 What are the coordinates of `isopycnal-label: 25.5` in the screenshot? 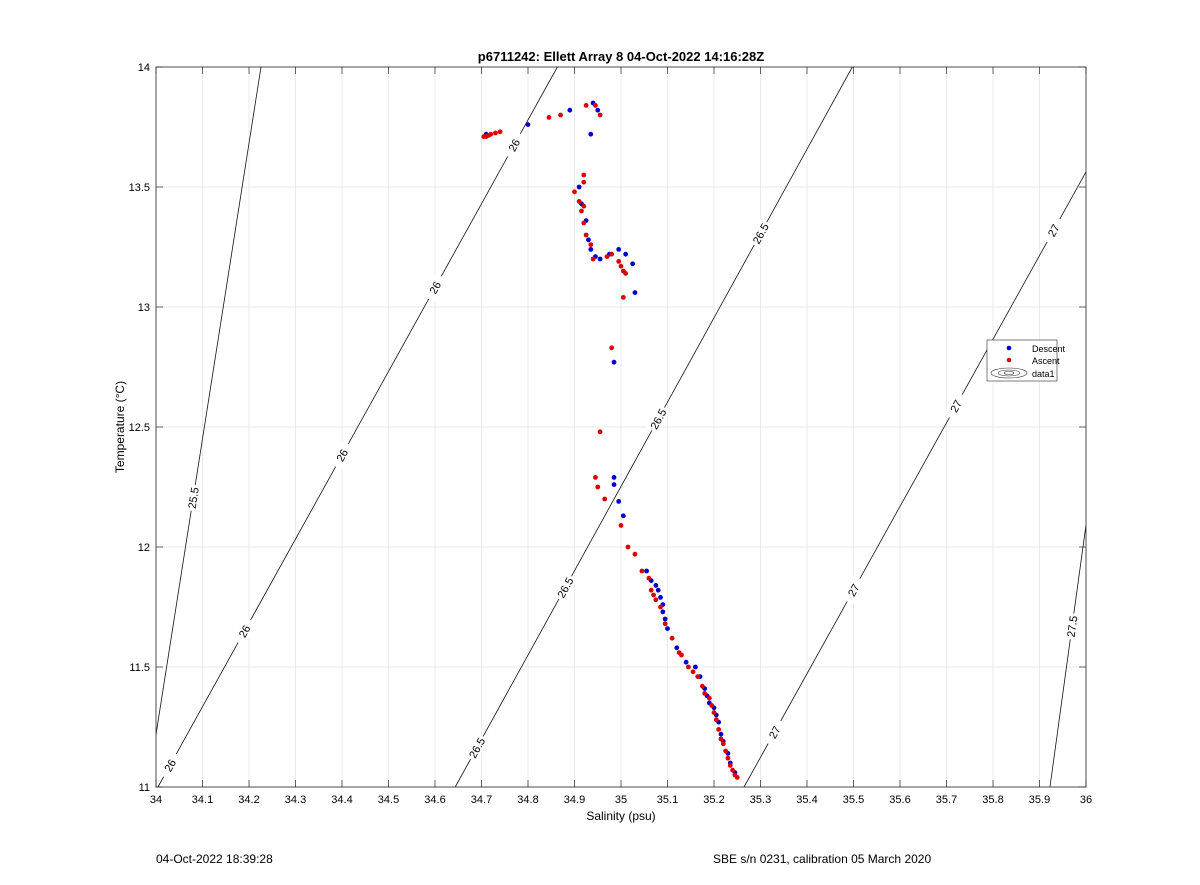 It's located at (193, 498).